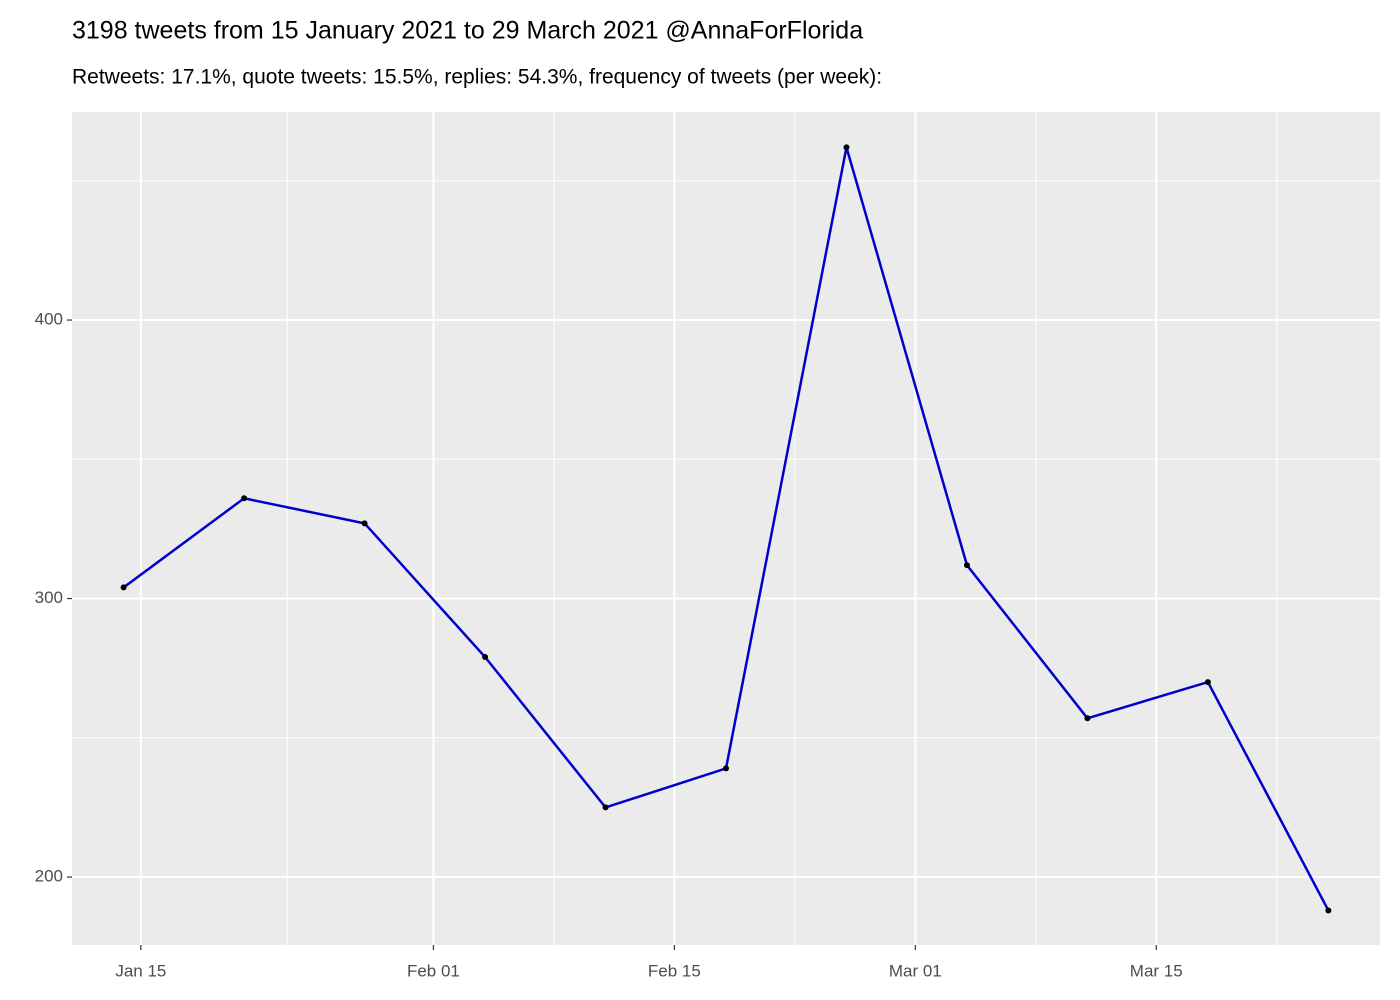 Image resolution: width=1400 pixels, height=1000 pixels. What do you see at coordinates (915, 970) in the screenshot?
I see `x-tick-label: Mar 01` at bounding box center [915, 970].